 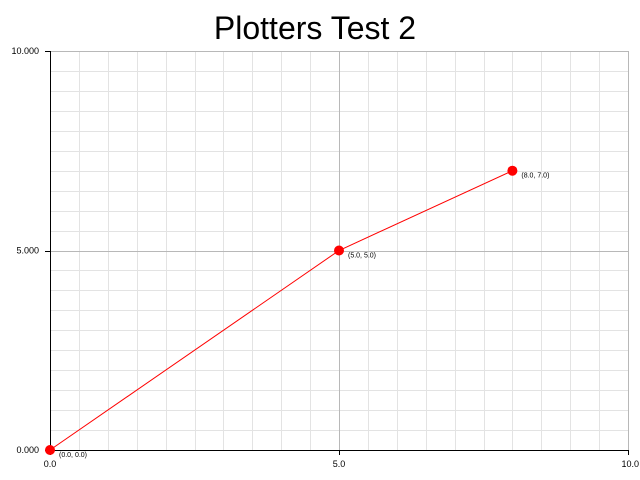 What do you see at coordinates (339, 464) in the screenshot?
I see `x-tick-label: 5.0` at bounding box center [339, 464].